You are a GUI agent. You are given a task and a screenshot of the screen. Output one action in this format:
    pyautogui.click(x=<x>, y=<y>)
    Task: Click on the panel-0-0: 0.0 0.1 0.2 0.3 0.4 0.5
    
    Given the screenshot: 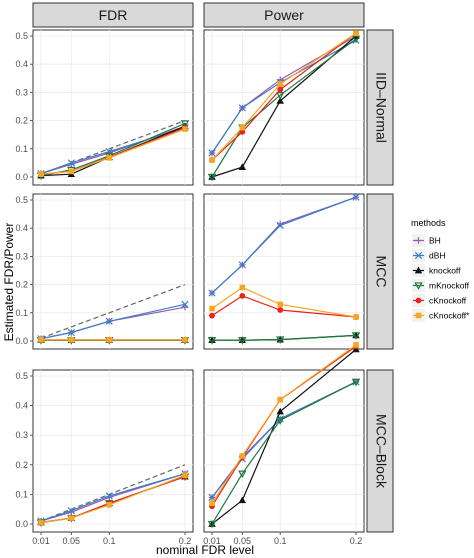 What is the action you would take?
    pyautogui.click(x=104, y=107)
    